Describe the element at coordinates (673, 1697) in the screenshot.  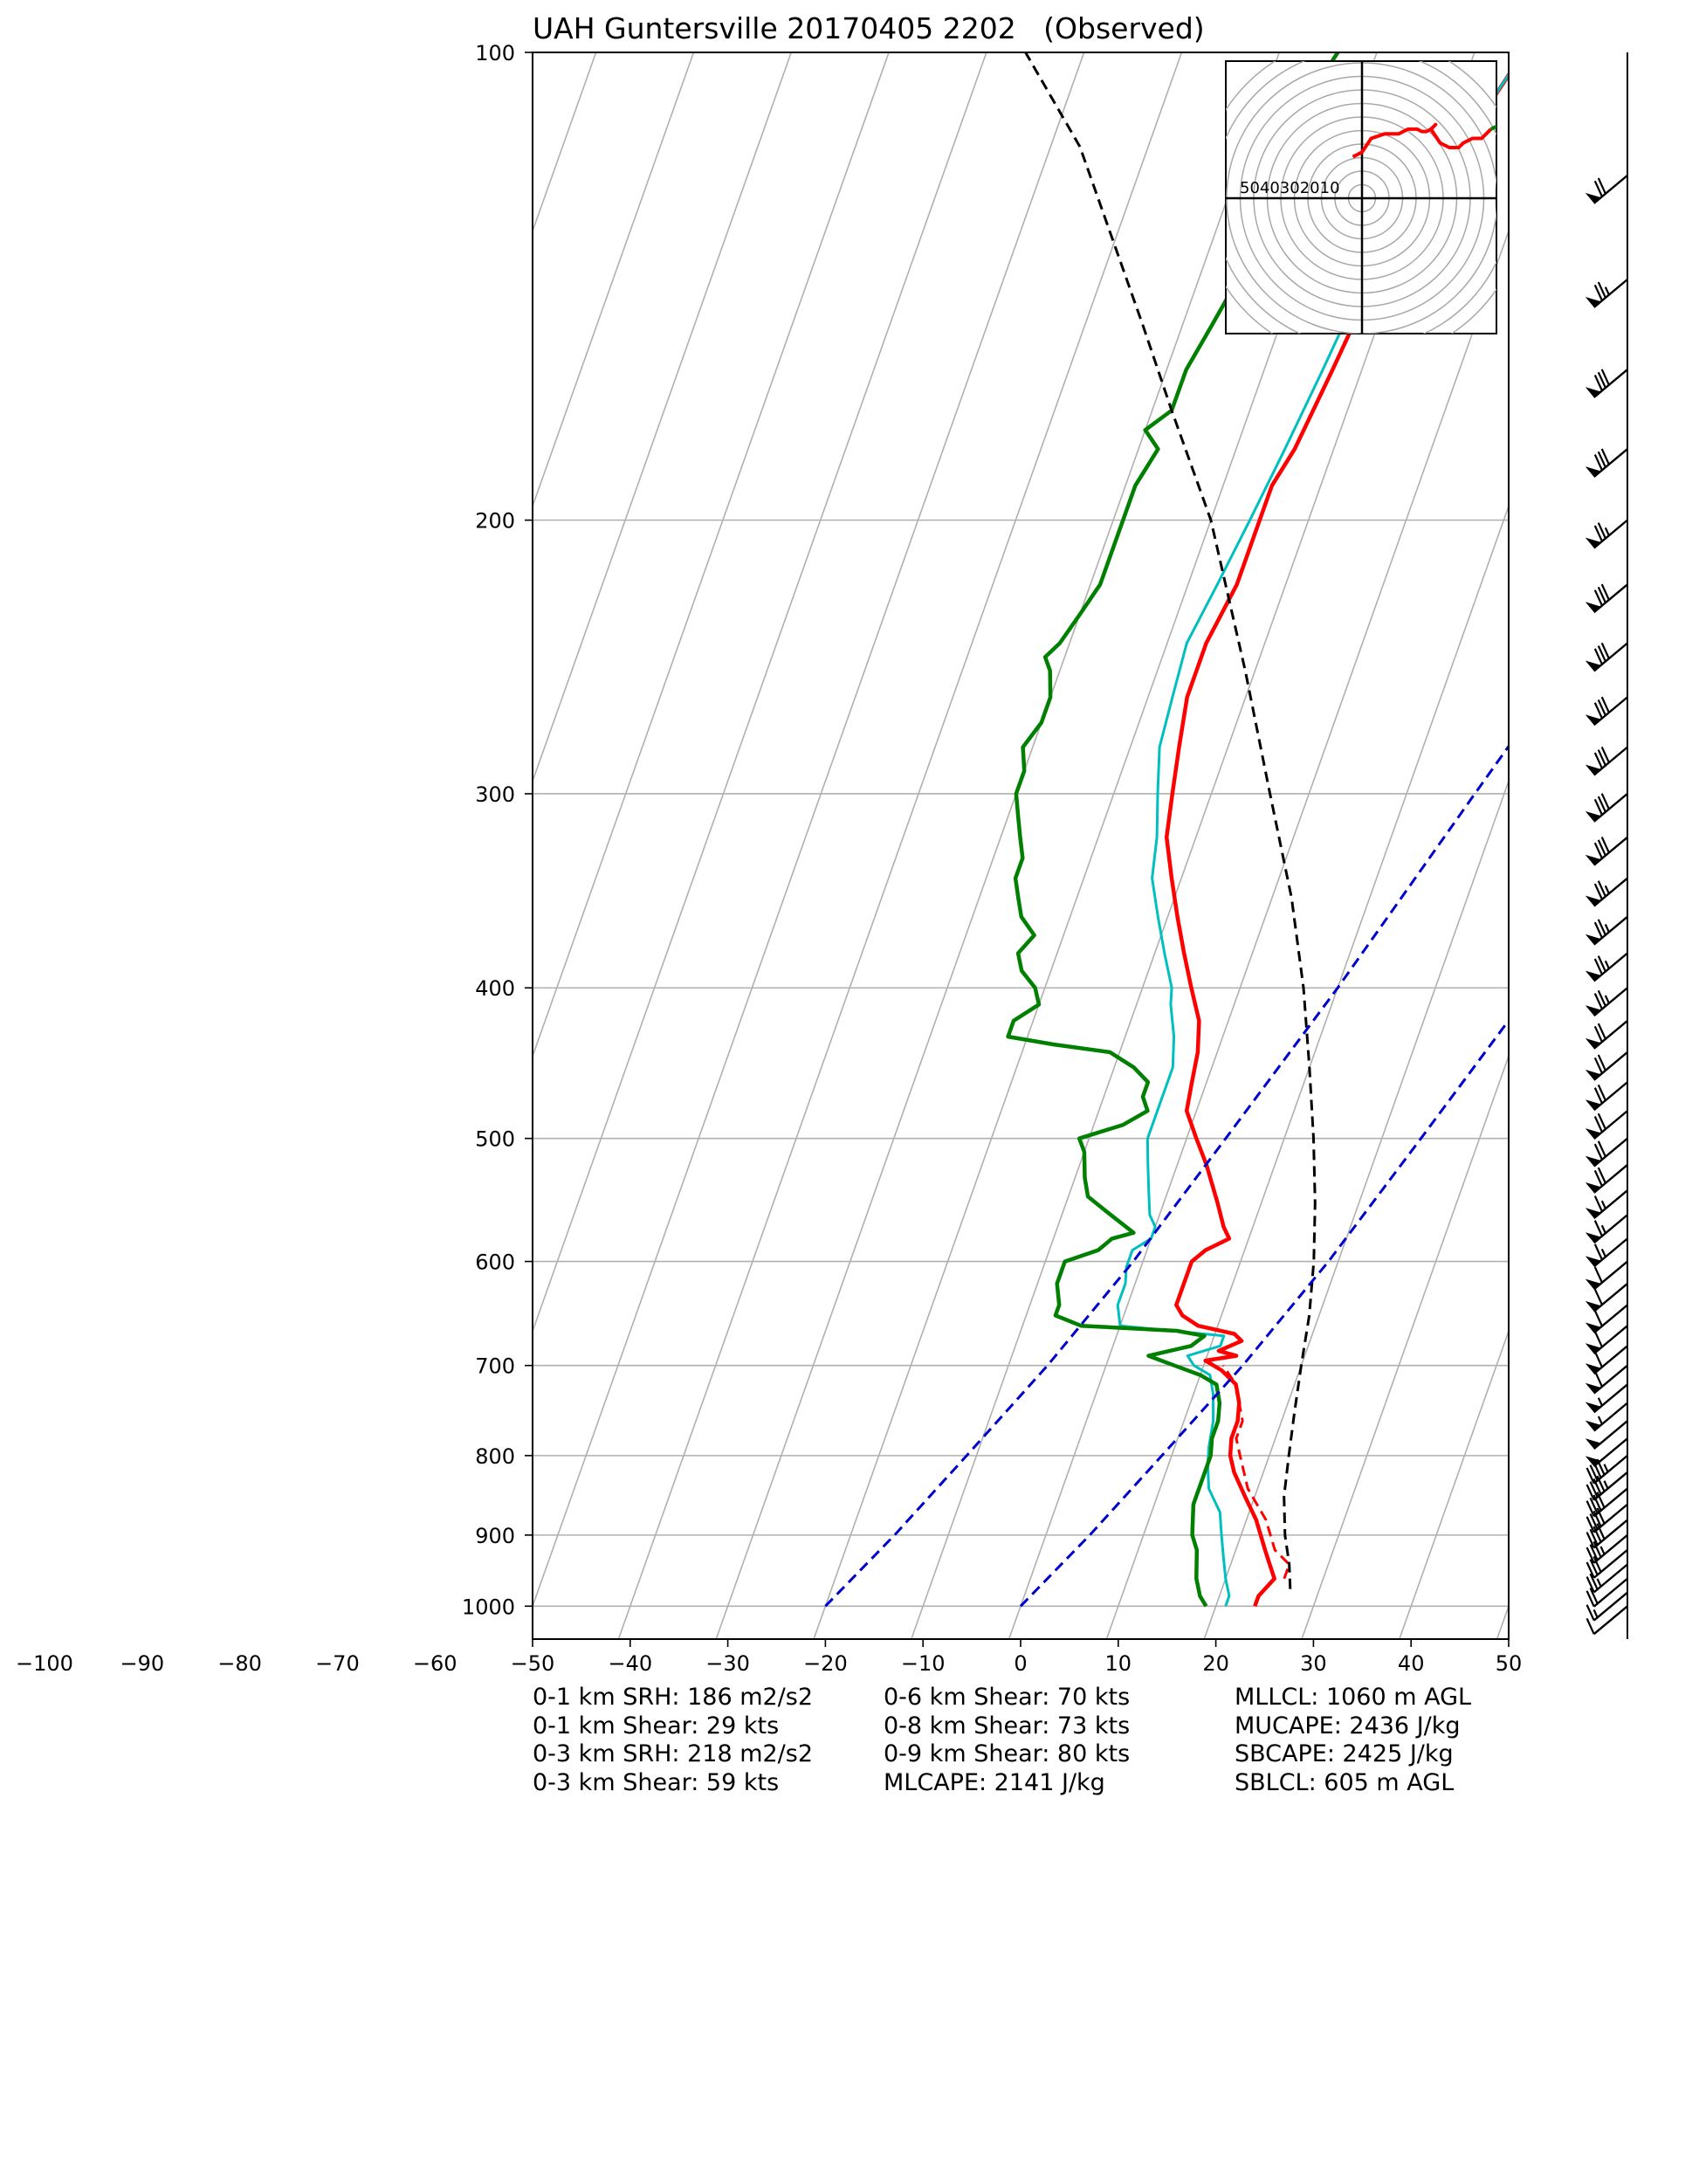
I see `stat-srh-0-1: 0-1 km SRH: 186 m2/s2` at that location.